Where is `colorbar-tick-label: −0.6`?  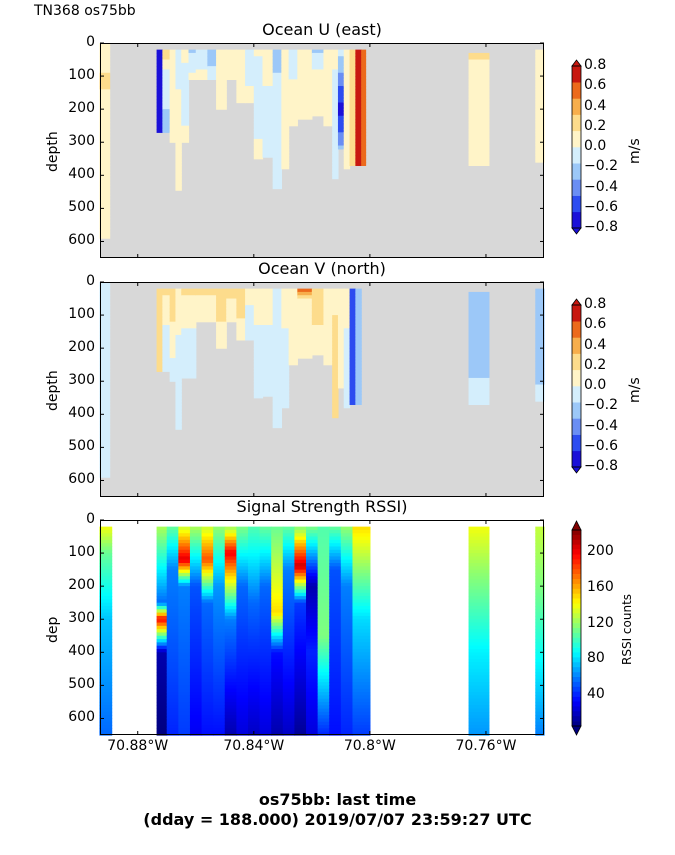
colorbar-tick-label: −0.6 is located at coordinates (601, 445).